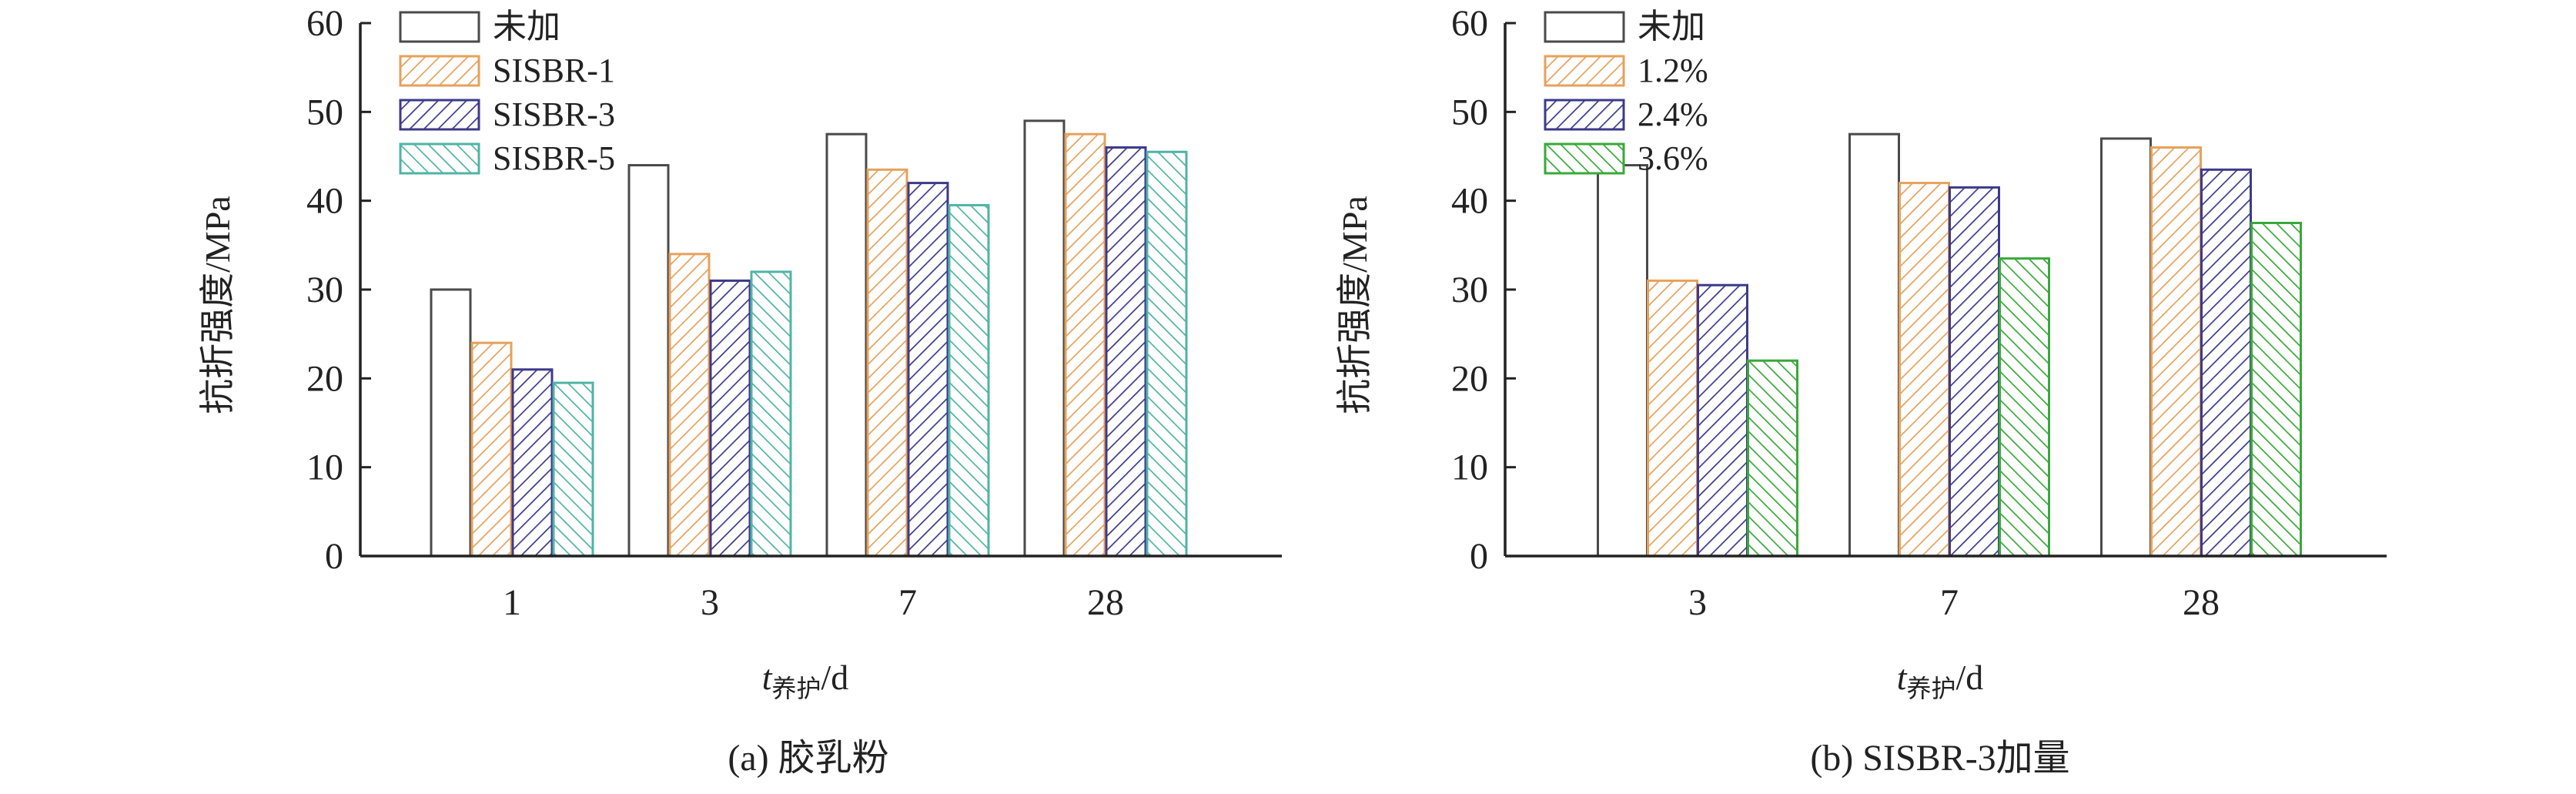 The height and width of the screenshot is (794, 2576). What do you see at coordinates (1355, 305) in the screenshot?
I see `chart-b-ylabel: 抗折强度/MPa` at bounding box center [1355, 305].